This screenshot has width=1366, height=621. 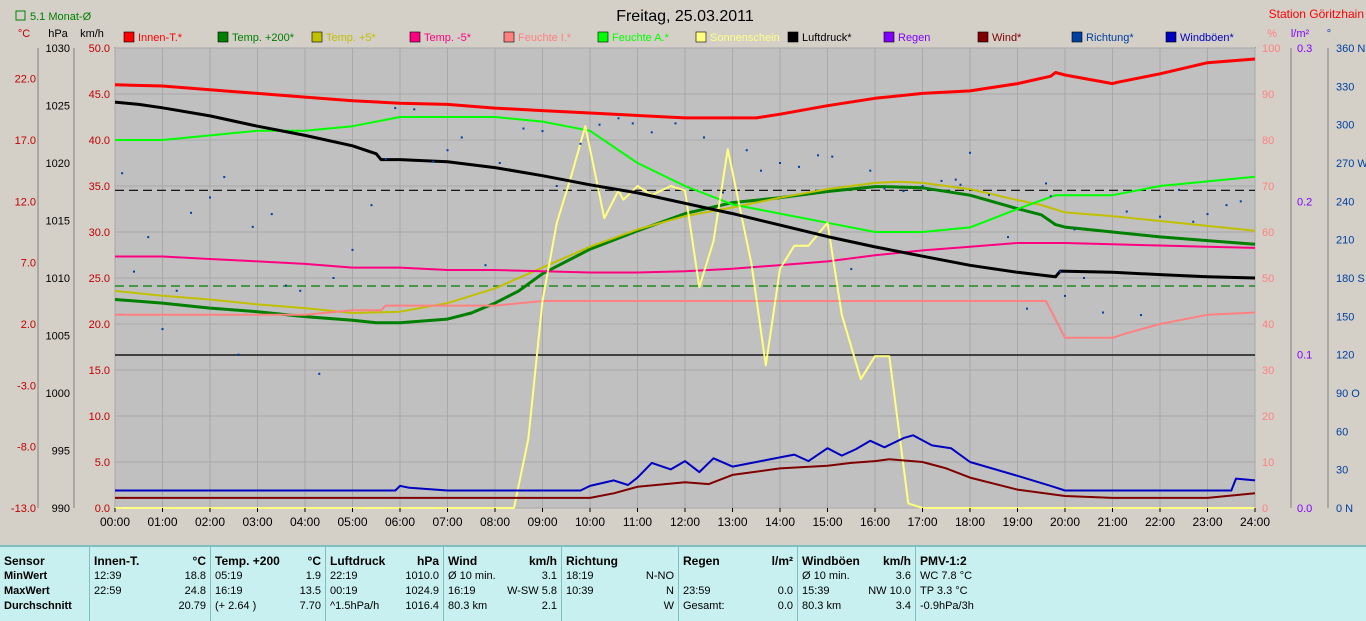 What do you see at coordinates (20, 15) in the screenshot?
I see `monthly-average-icon` at bounding box center [20, 15].